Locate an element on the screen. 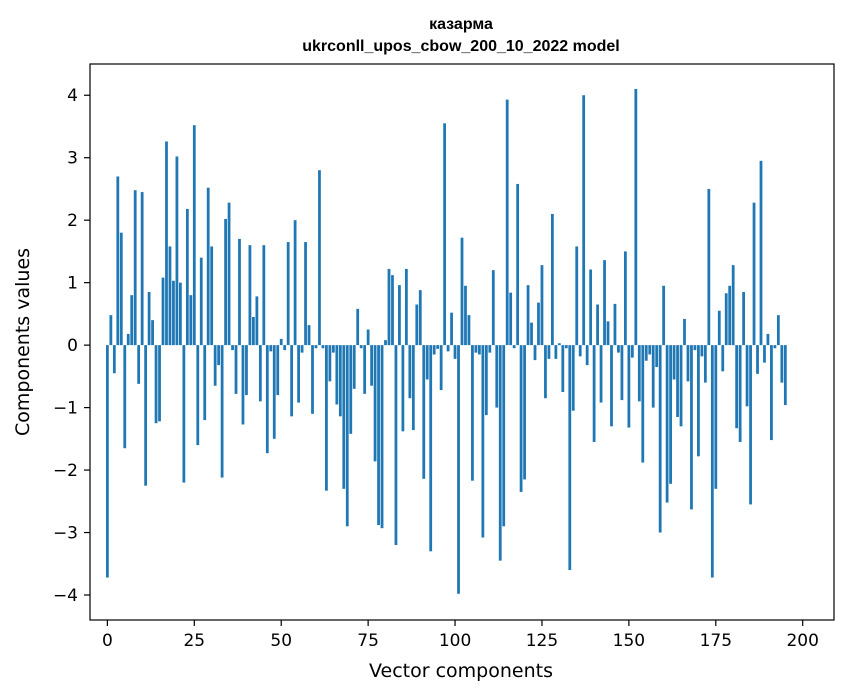 The height and width of the screenshot is (696, 847). x-tick-label-25: 25 is located at coordinates (194, 641).